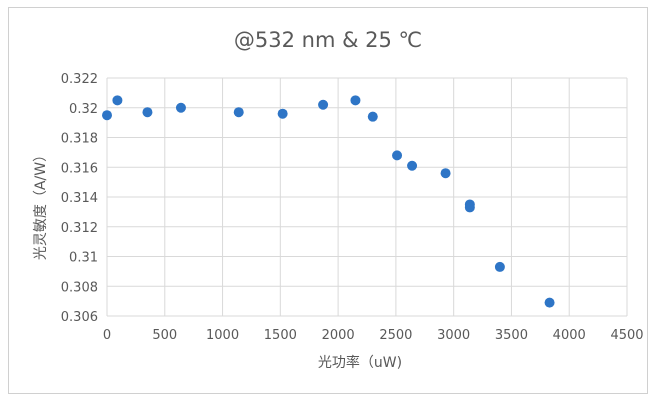  What do you see at coordinates (79, 317) in the screenshot?
I see `y-tick-label: 0.306` at bounding box center [79, 317].